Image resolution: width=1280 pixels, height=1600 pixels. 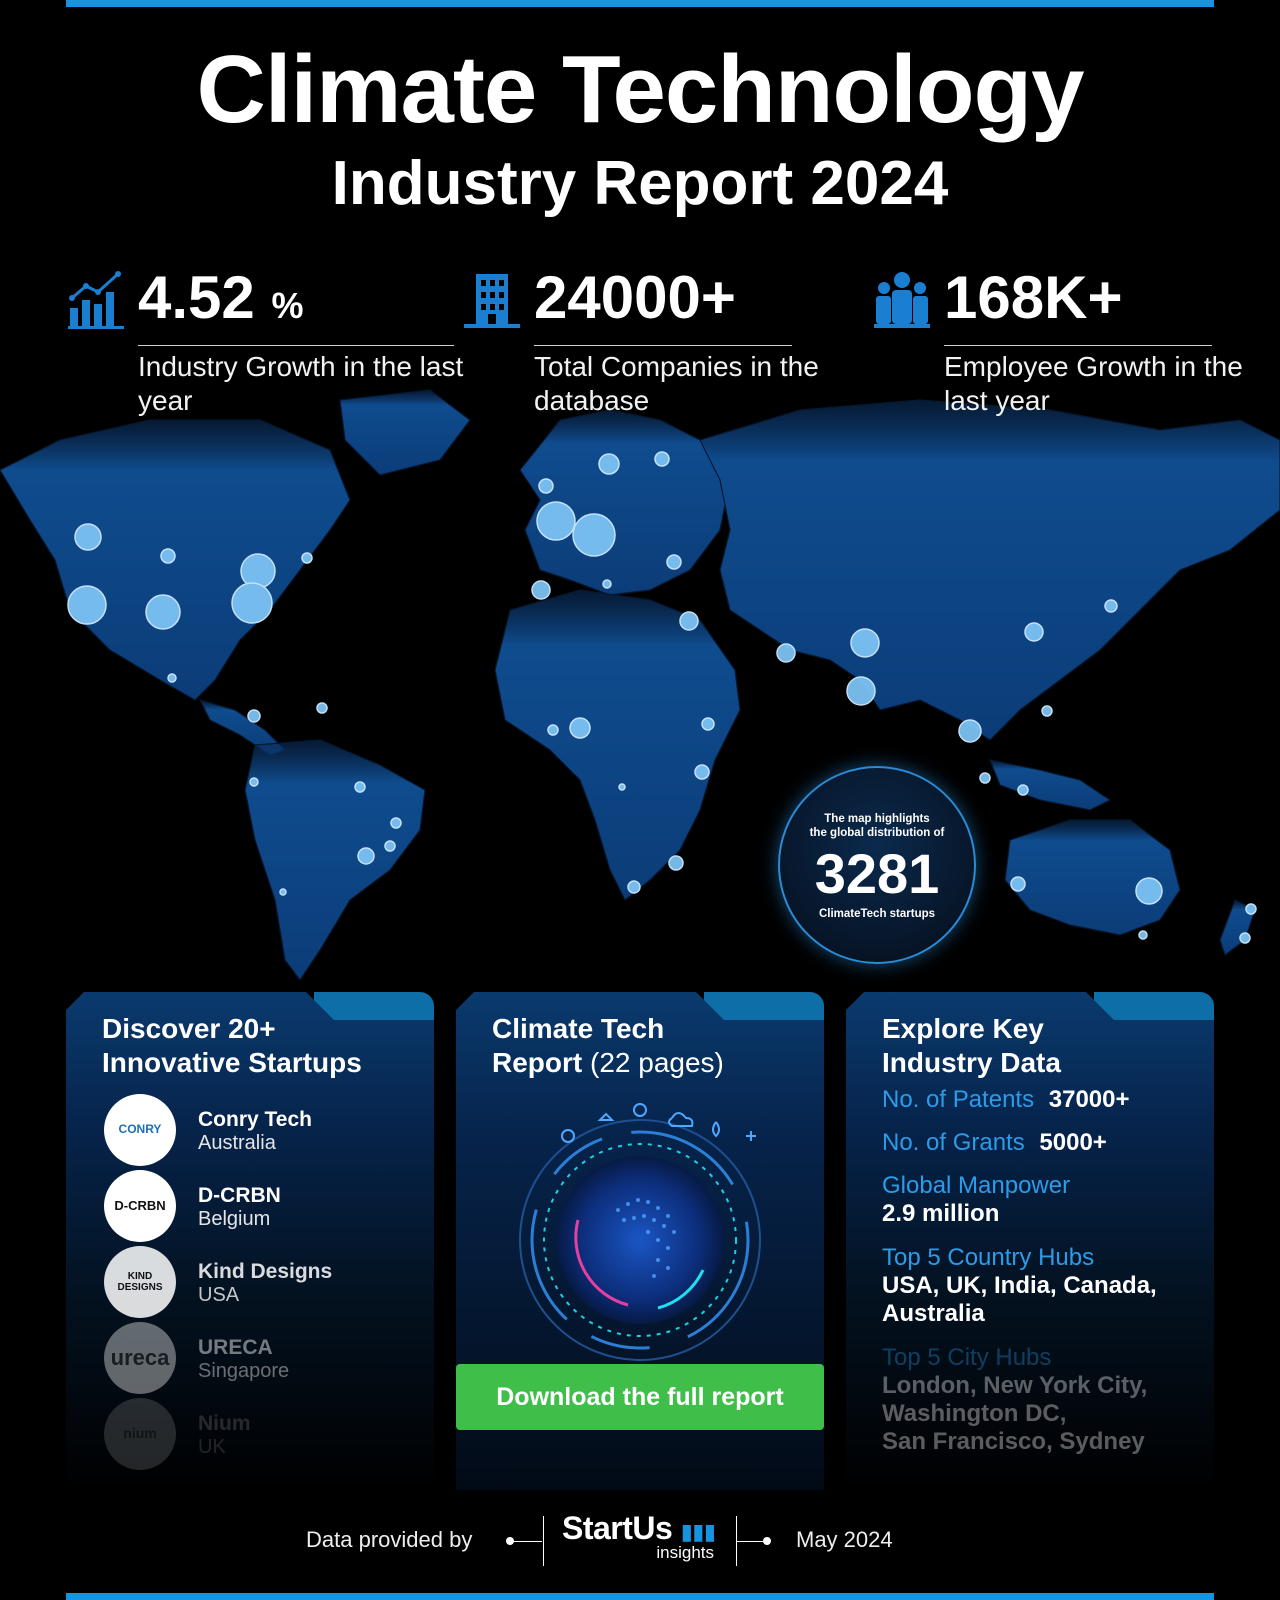 What do you see at coordinates (971, 1062) in the screenshot?
I see `panel-title-line-2: Industry Data` at bounding box center [971, 1062].